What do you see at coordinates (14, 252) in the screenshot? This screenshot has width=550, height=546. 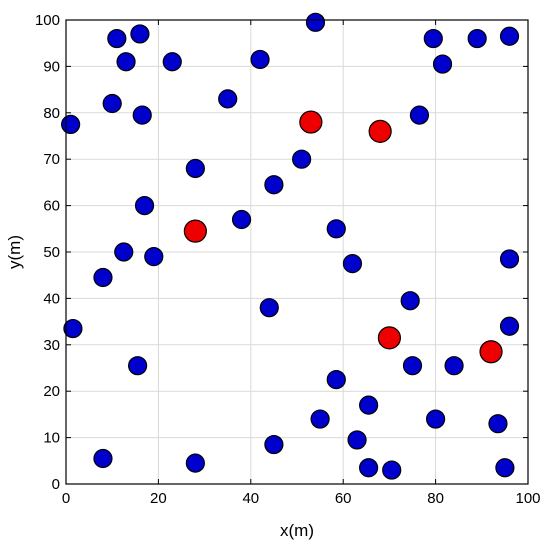 I see `y-axis-label: y(m)` at bounding box center [14, 252].